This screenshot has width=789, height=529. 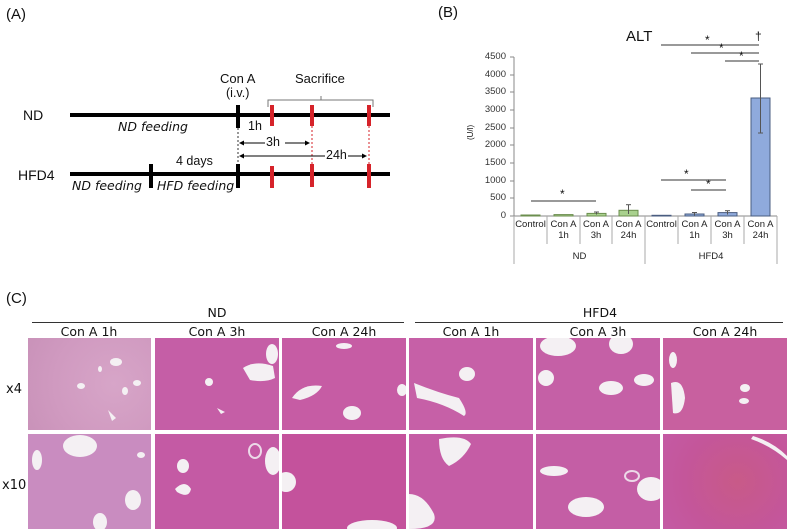 I want to click on histology-nd-3h-x4, so click(x=217, y=384).